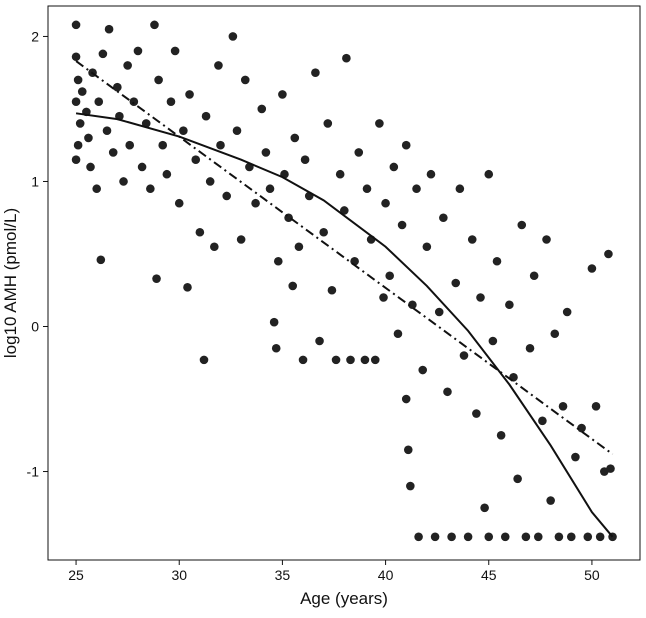  Describe the element at coordinates (344, 598) in the screenshot. I see `x-axis-label: Age (years)` at that location.